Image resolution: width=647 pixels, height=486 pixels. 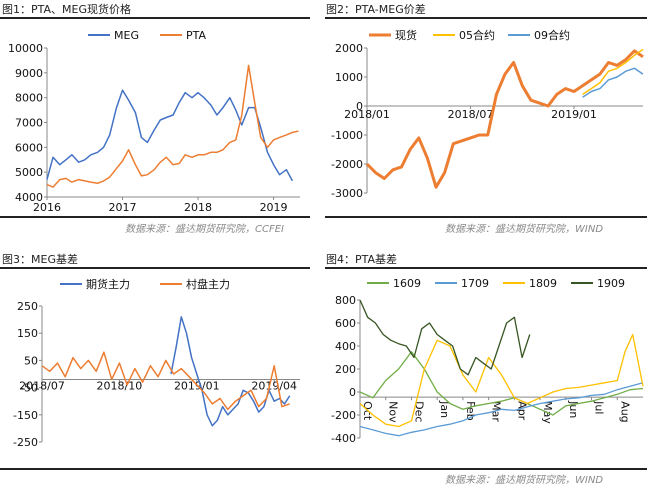 What do you see at coordinates (418, 411) in the screenshot?
I see `x-tick-label: Dec` at bounding box center [418, 411].